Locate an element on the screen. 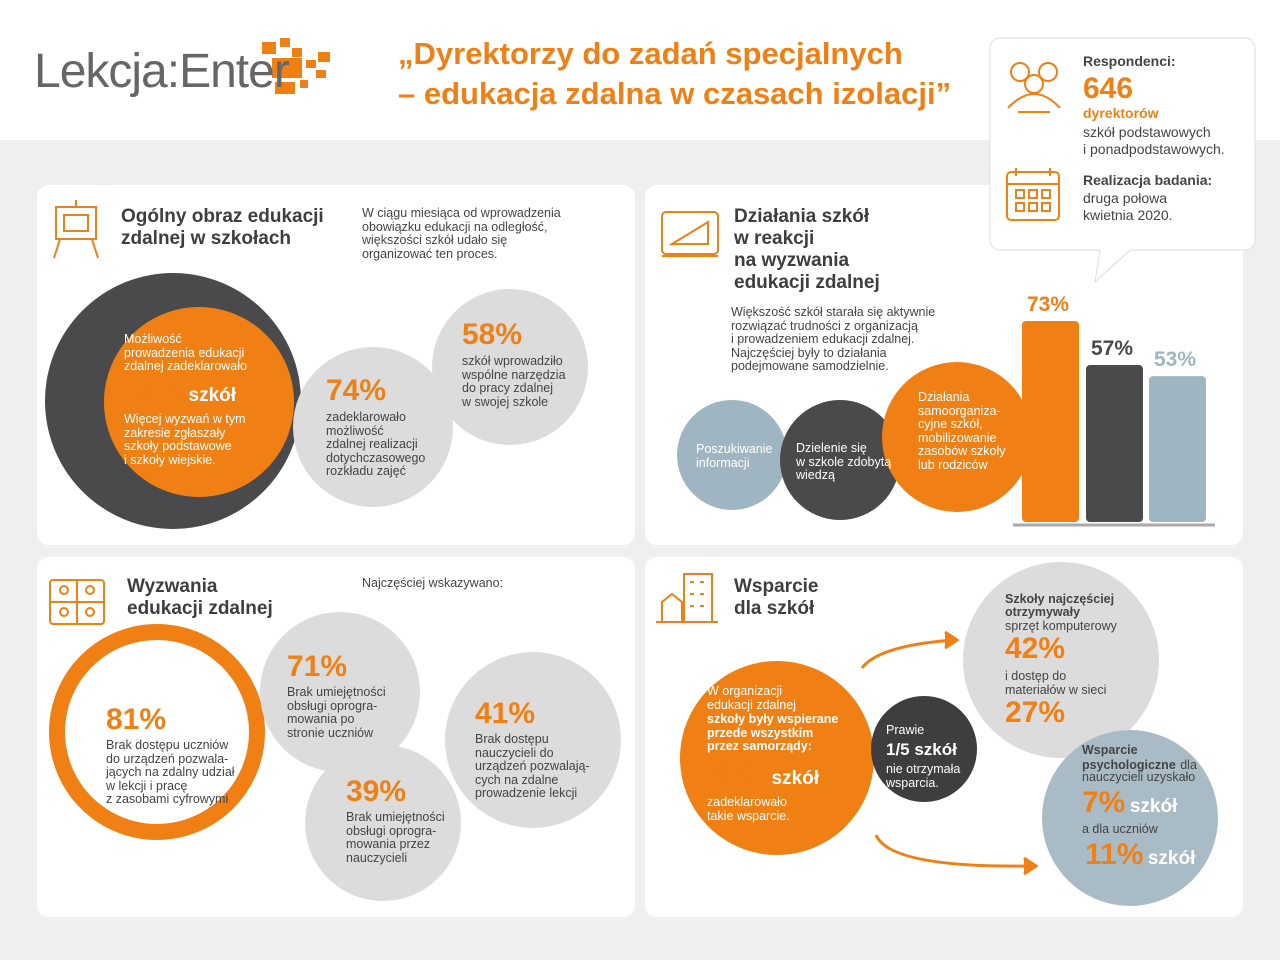 Image resolution: width=1280 pixels, height=960 pixels. text: nie otrzymała is located at coordinates (923, 769).